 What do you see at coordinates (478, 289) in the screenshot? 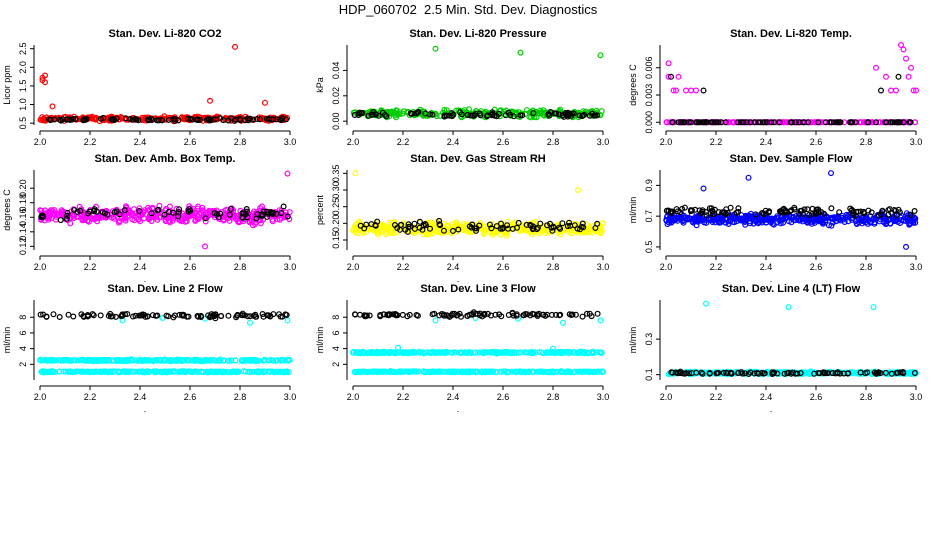
I see `chart-title: Stan. Dev. Line 3 Flow` at bounding box center [478, 289].